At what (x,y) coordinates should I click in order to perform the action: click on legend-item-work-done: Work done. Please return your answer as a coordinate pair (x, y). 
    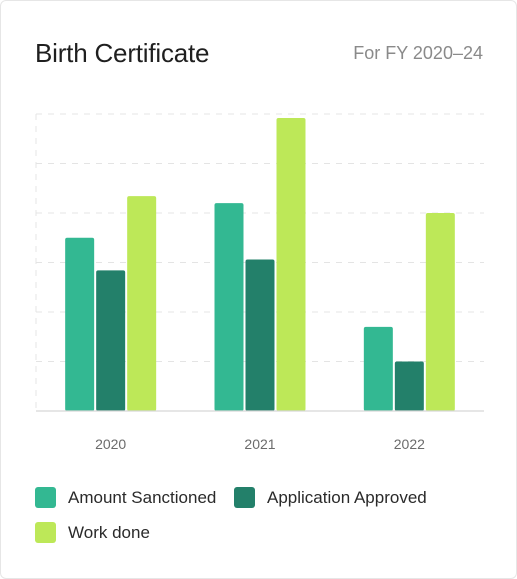
    Looking at the image, I should click on (92, 532).